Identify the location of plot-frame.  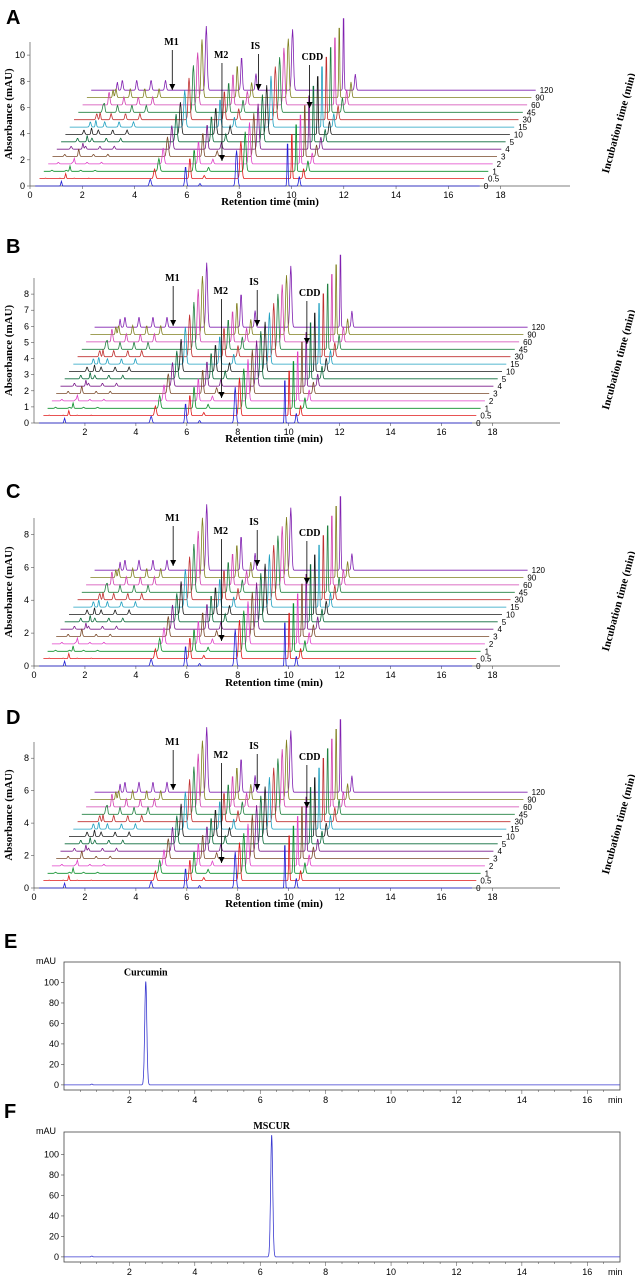
(342, 1026).